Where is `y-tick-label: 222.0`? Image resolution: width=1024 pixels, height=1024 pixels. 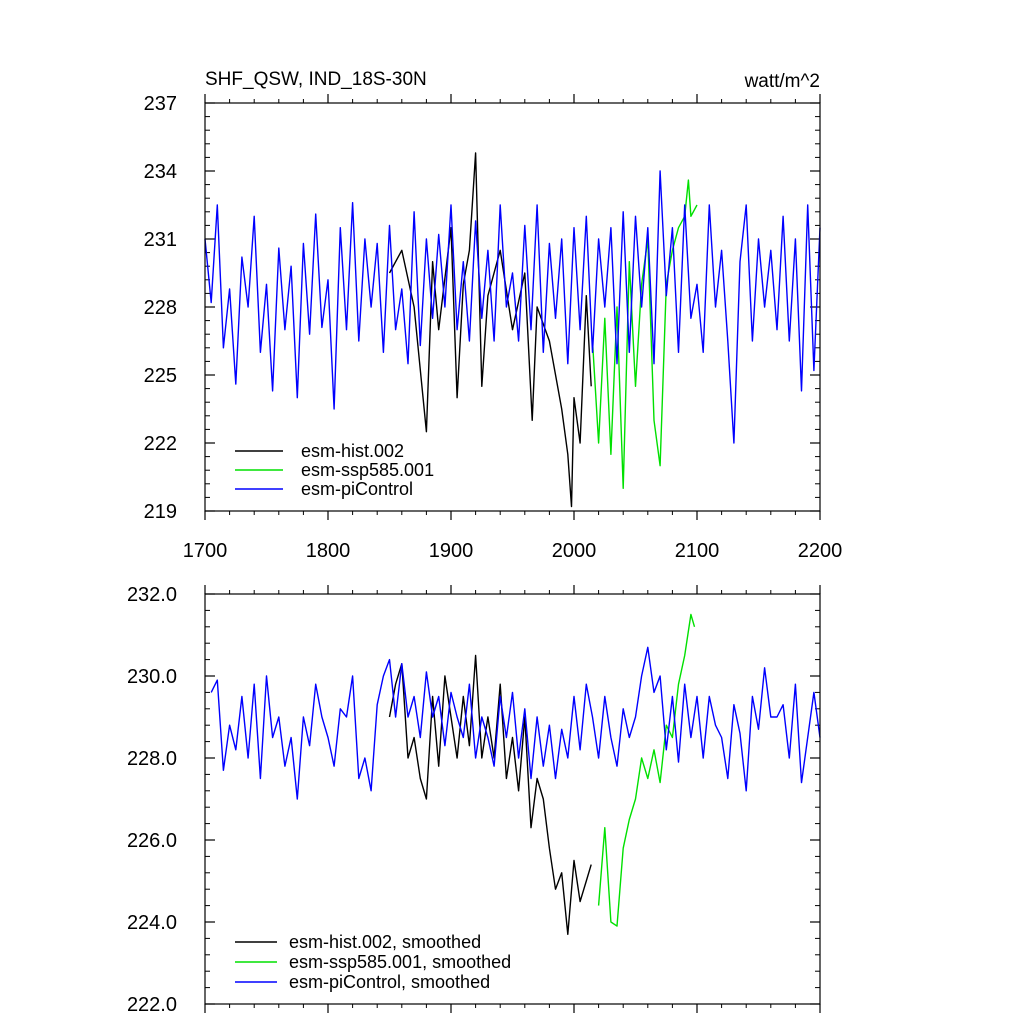 y-tick-label: 222.0 is located at coordinates (152, 1005).